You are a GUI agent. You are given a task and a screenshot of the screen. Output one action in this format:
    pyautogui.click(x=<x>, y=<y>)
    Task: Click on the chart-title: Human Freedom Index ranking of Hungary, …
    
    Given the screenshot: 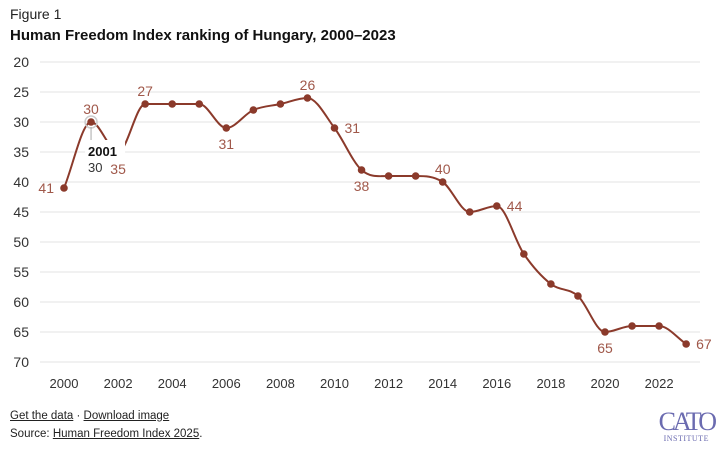 What is the action you would take?
    pyautogui.click(x=203, y=35)
    